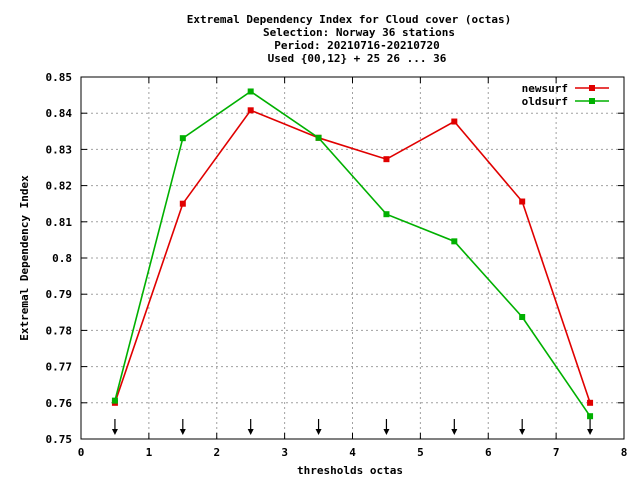 This screenshot has width=640, height=480. Describe the element at coordinates (59, 403) in the screenshot. I see `y-tick-label: 0.76` at that location.